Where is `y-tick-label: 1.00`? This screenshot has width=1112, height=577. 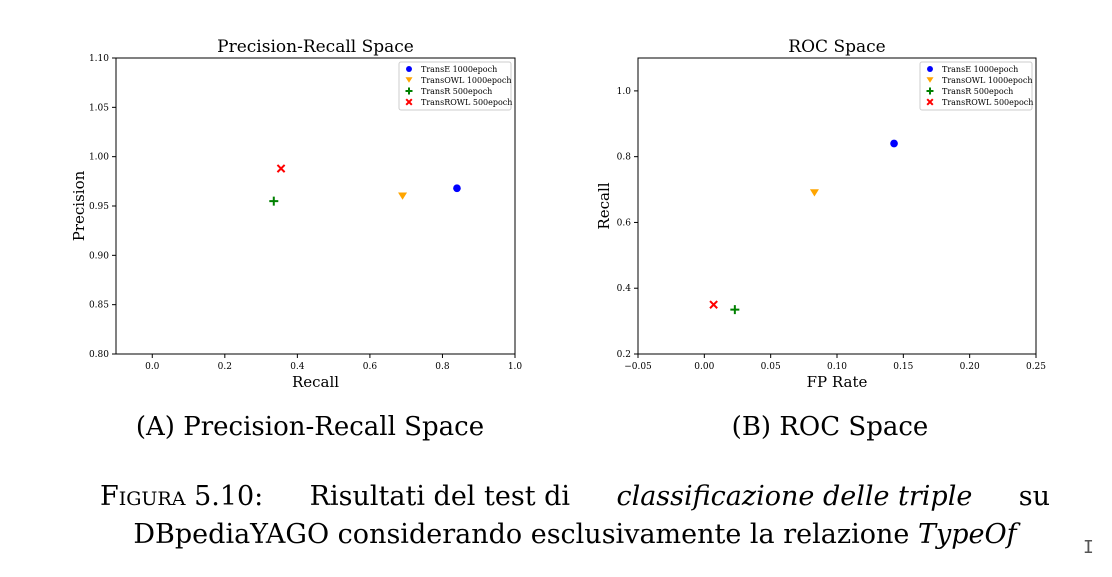
y-tick-label: 1.00 is located at coordinates (99, 158).